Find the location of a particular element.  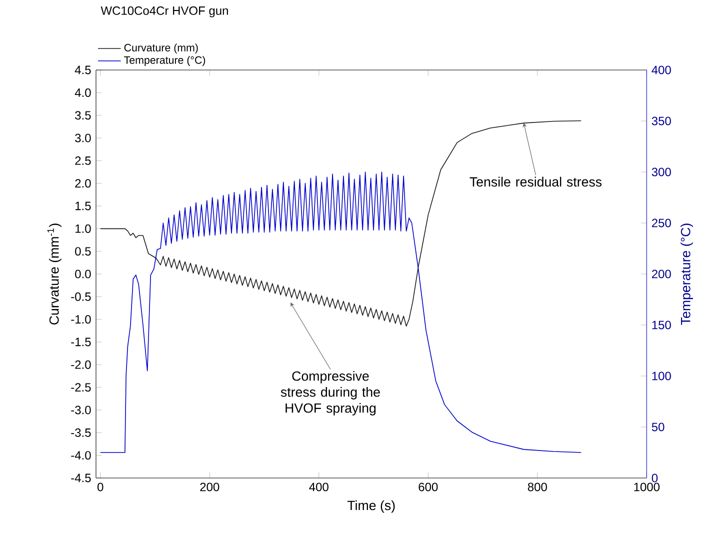

y2-tick-label: 400 is located at coordinates (661, 70).